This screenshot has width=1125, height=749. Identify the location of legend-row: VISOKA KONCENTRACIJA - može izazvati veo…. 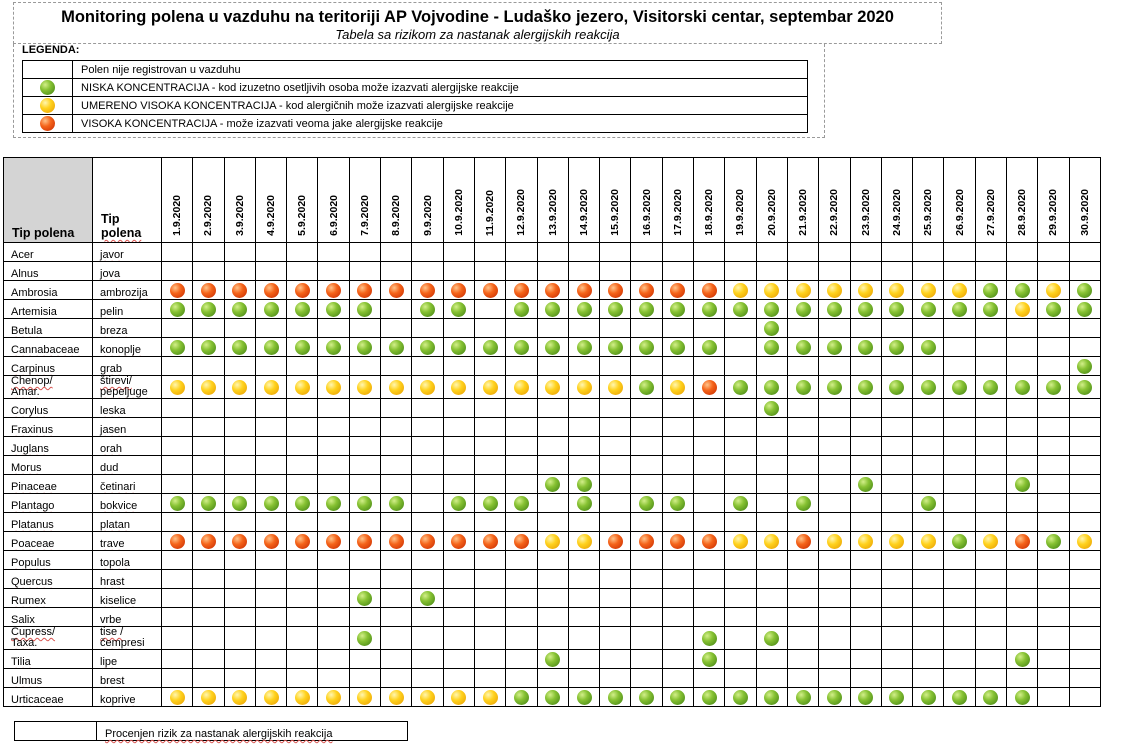
(415, 123).